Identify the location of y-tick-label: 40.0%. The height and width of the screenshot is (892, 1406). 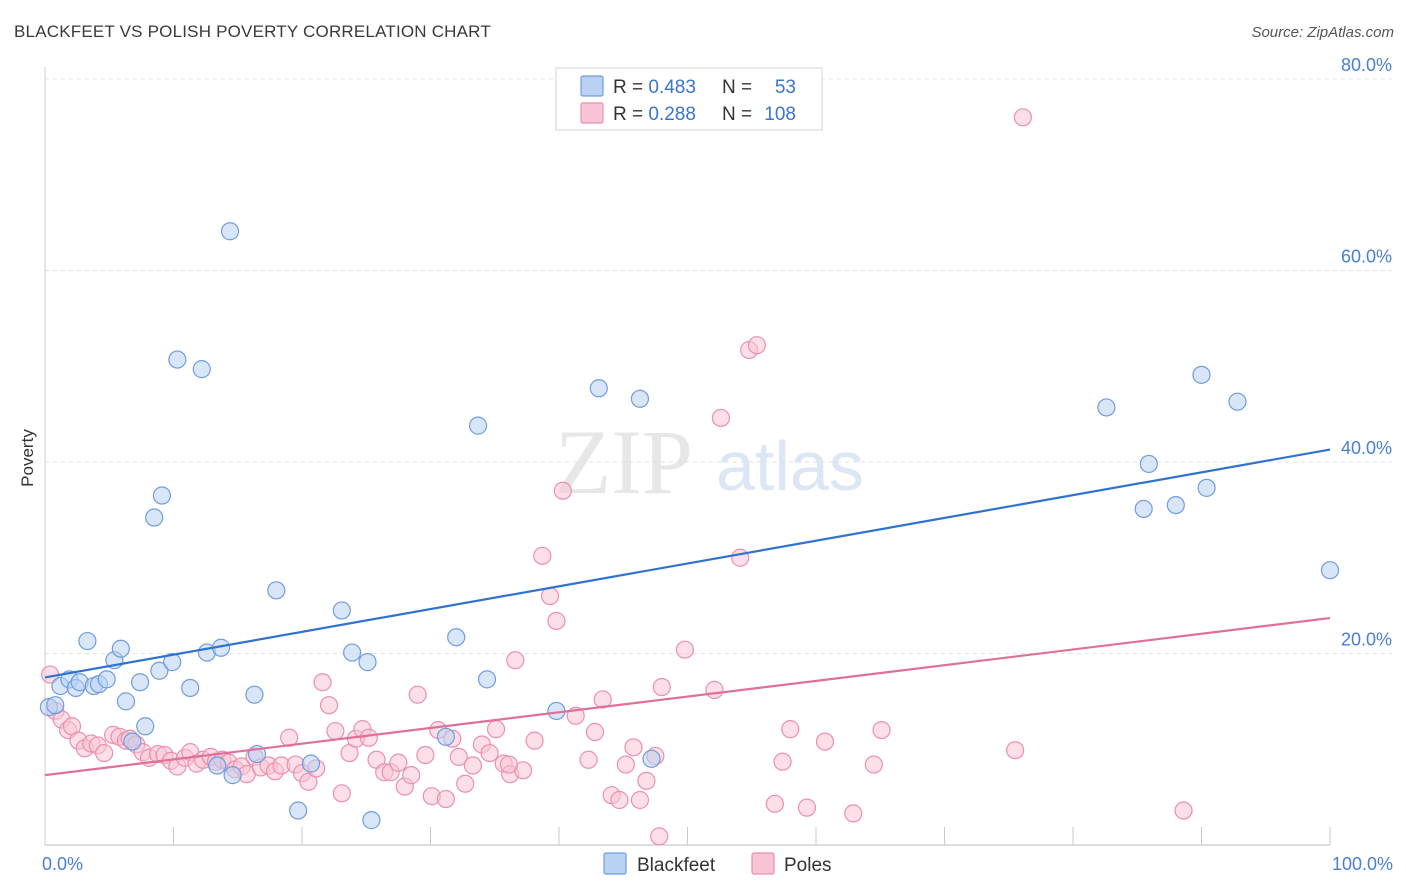
(1366, 448).